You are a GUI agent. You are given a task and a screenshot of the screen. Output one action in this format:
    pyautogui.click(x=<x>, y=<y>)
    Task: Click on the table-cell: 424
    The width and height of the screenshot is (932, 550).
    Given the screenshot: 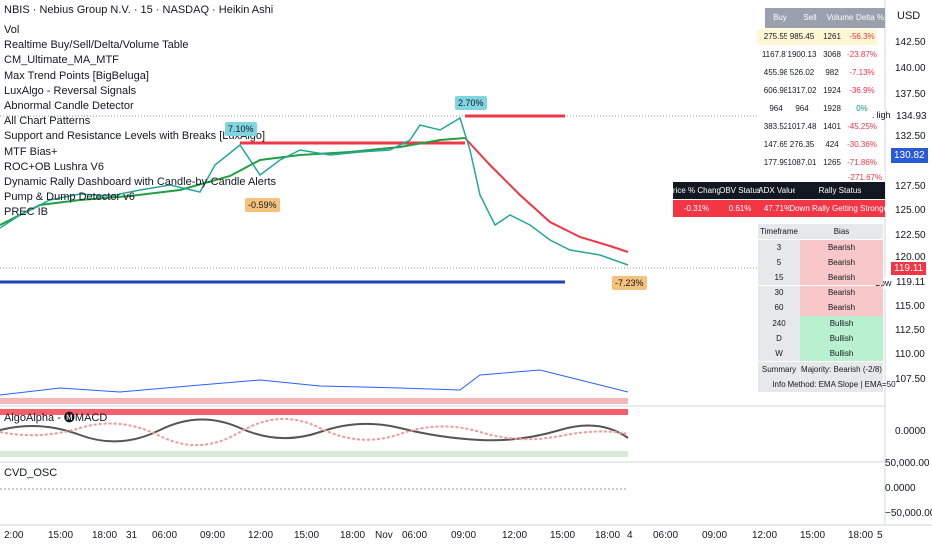 What is the action you would take?
    pyautogui.click(x=832, y=145)
    